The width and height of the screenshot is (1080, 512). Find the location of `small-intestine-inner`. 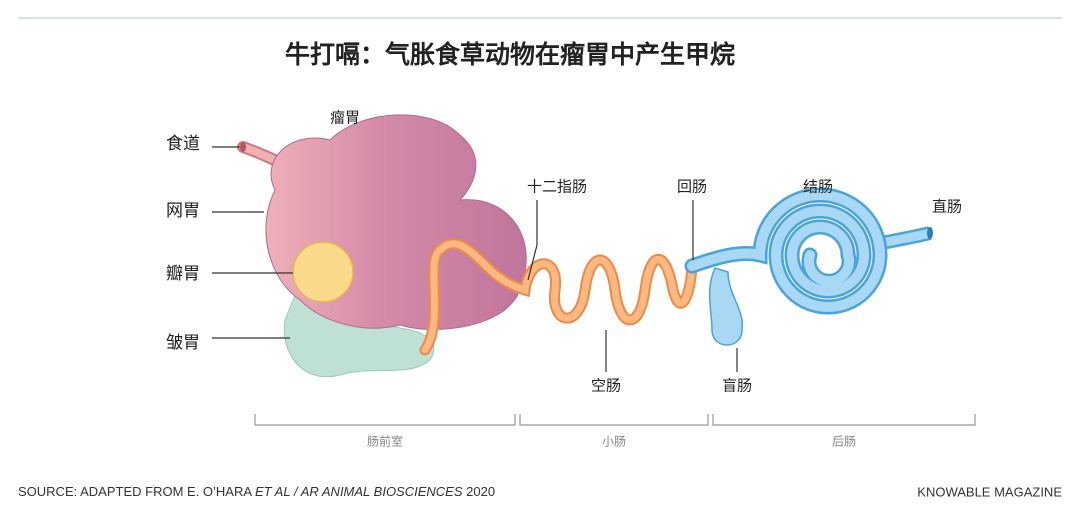

small-intestine-inner is located at coordinates (558, 297).